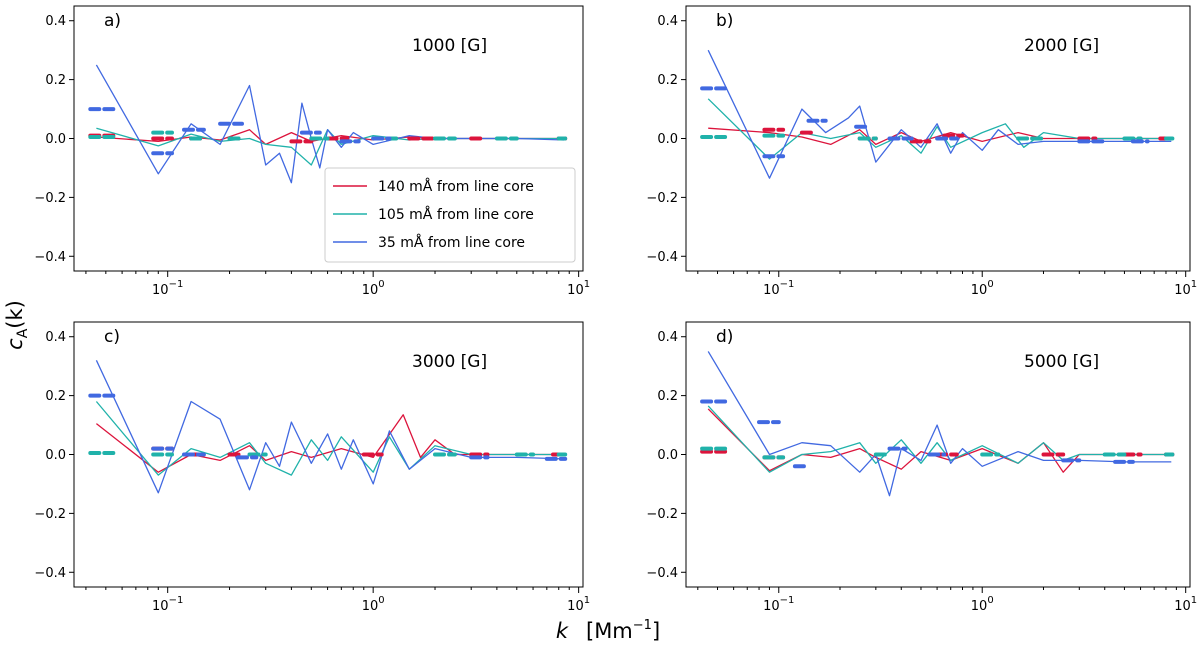 This screenshot has width=1200, height=650. What do you see at coordinates (112, 21) in the screenshot?
I see `panel-label: a)` at bounding box center [112, 21].